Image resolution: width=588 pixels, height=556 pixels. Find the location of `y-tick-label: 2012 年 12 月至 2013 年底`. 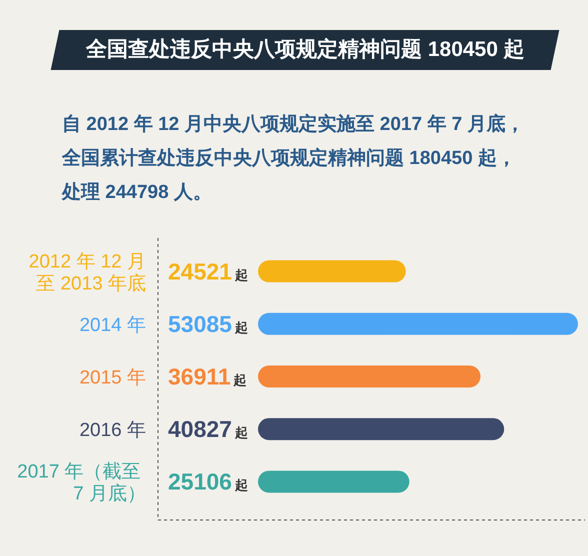

y-tick-label: 2012 年 12 月至 2013 年底 is located at coordinates (87, 272).